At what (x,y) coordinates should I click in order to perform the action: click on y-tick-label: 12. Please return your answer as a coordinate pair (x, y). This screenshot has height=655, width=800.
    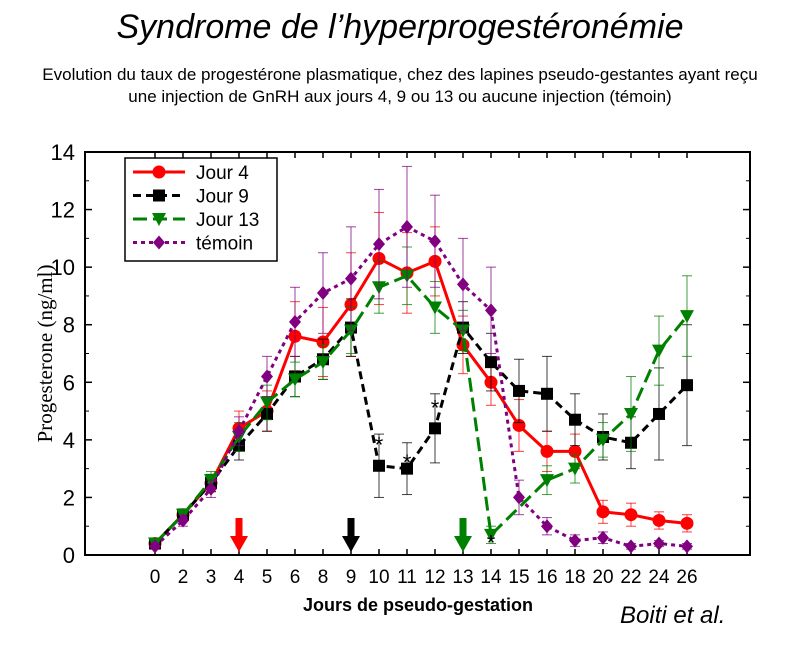
    Looking at the image, I should click on (63, 210).